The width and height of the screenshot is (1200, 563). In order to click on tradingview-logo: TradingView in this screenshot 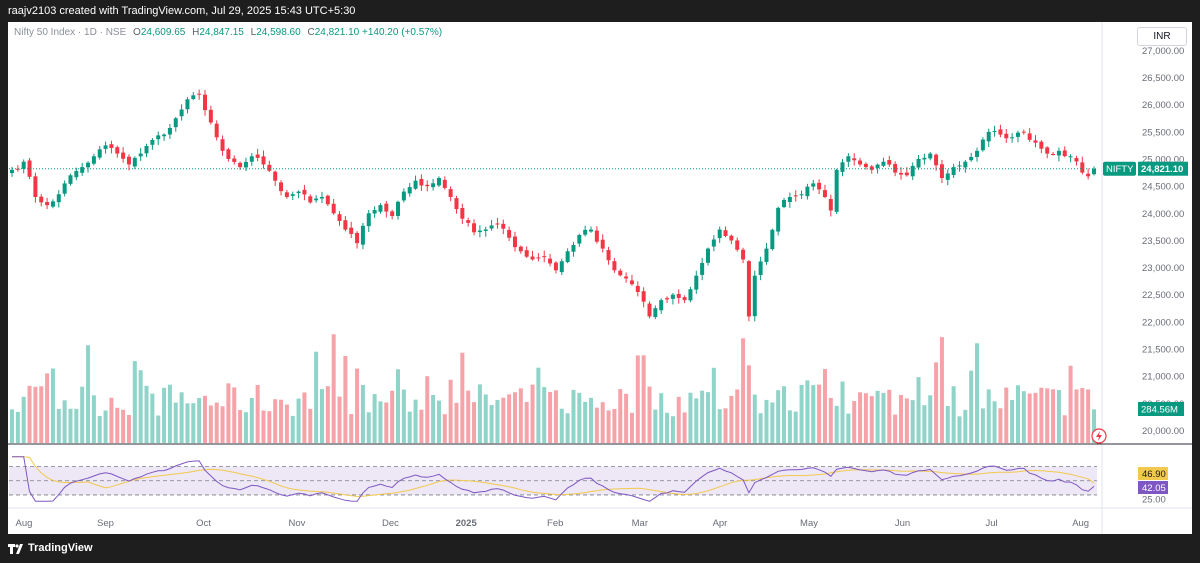, I will do `click(50, 548)`.